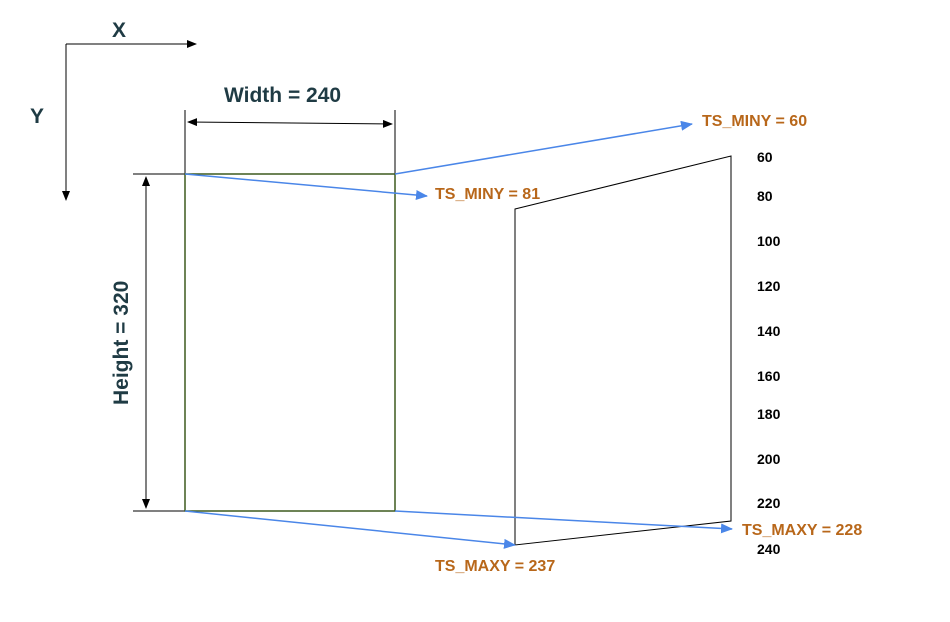 This screenshot has height=622, width=950. I want to click on arrow-ts-maxy-right, so click(563, 522).